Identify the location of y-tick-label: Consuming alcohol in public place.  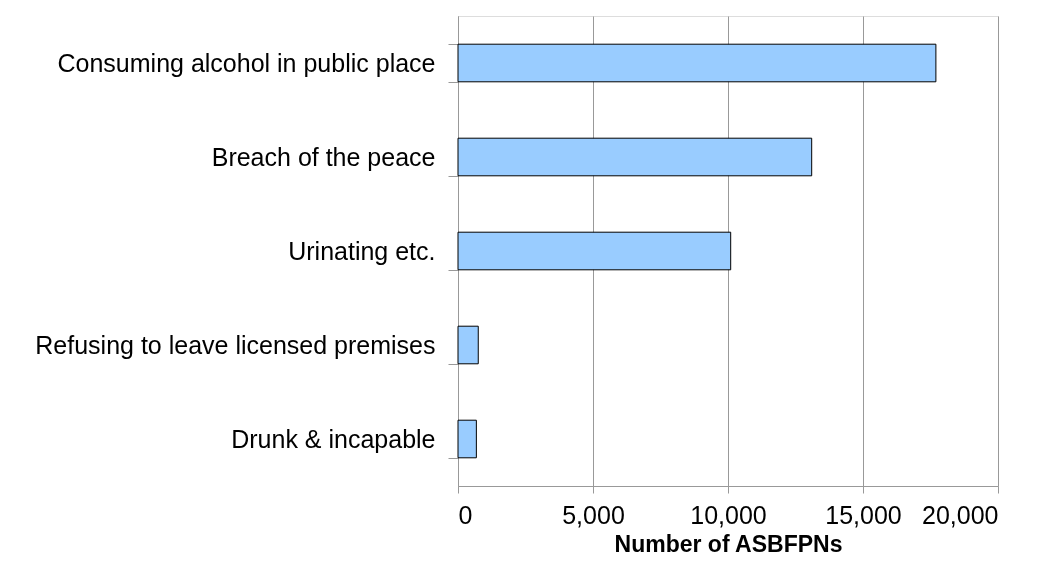
(246, 62).